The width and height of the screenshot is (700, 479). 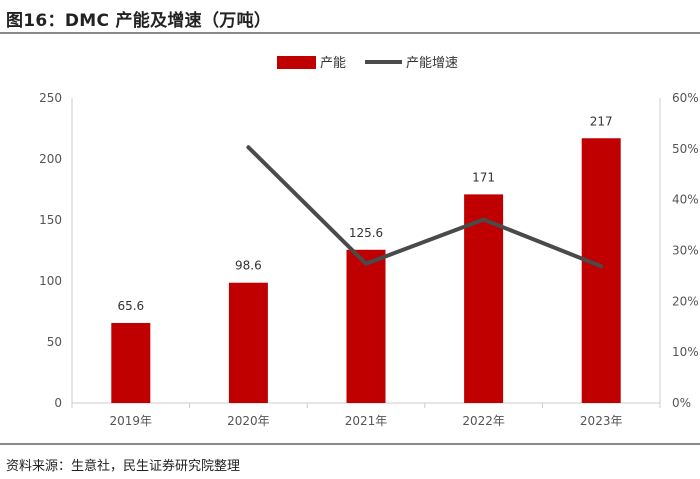 I want to click on x-tick-label: 2023年, so click(x=601, y=421).